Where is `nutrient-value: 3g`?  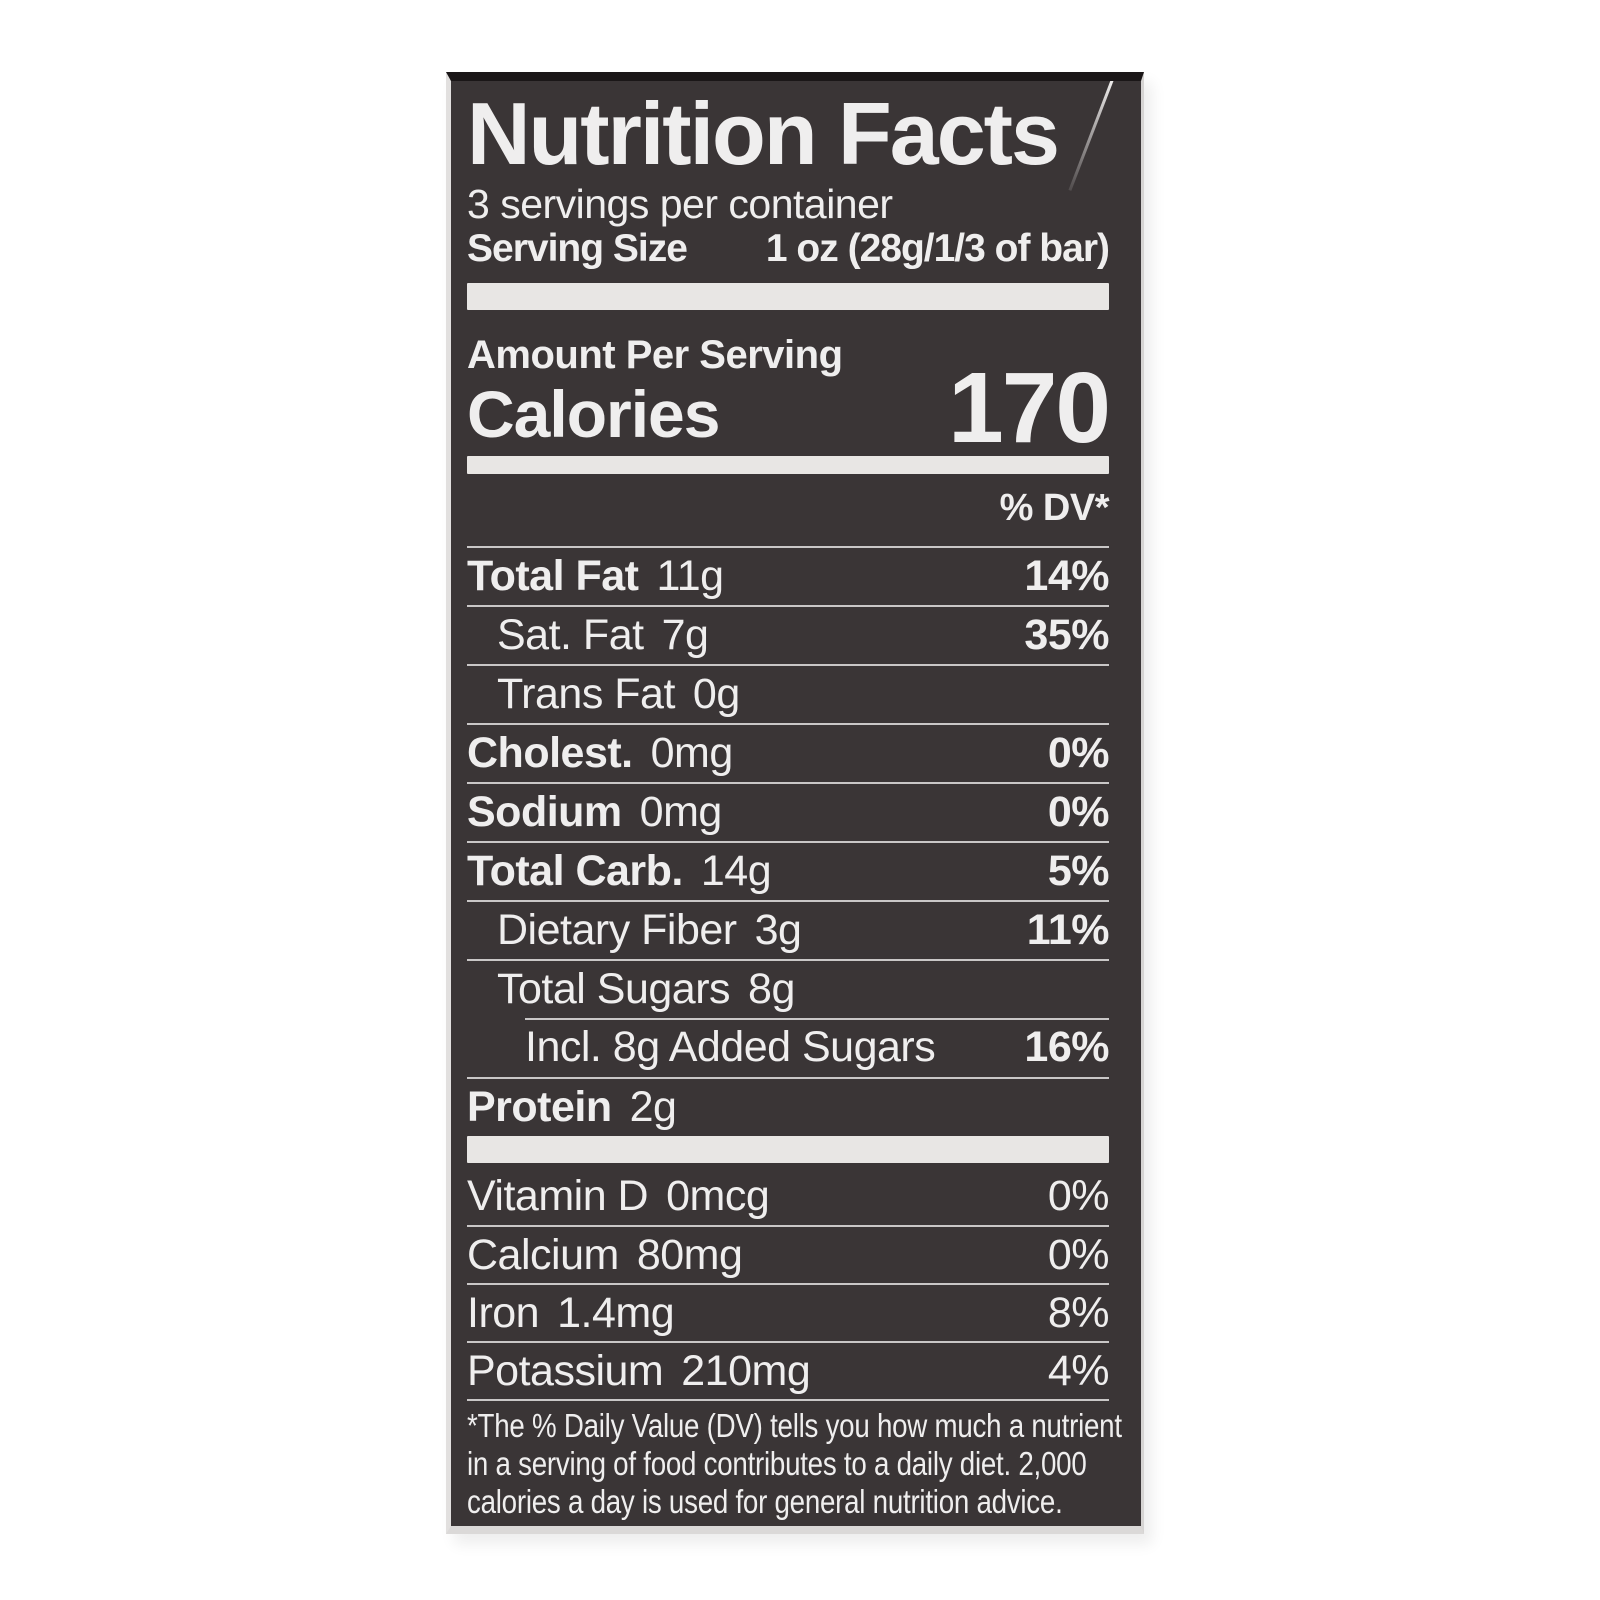
nutrient-value: 3g is located at coordinates (778, 930).